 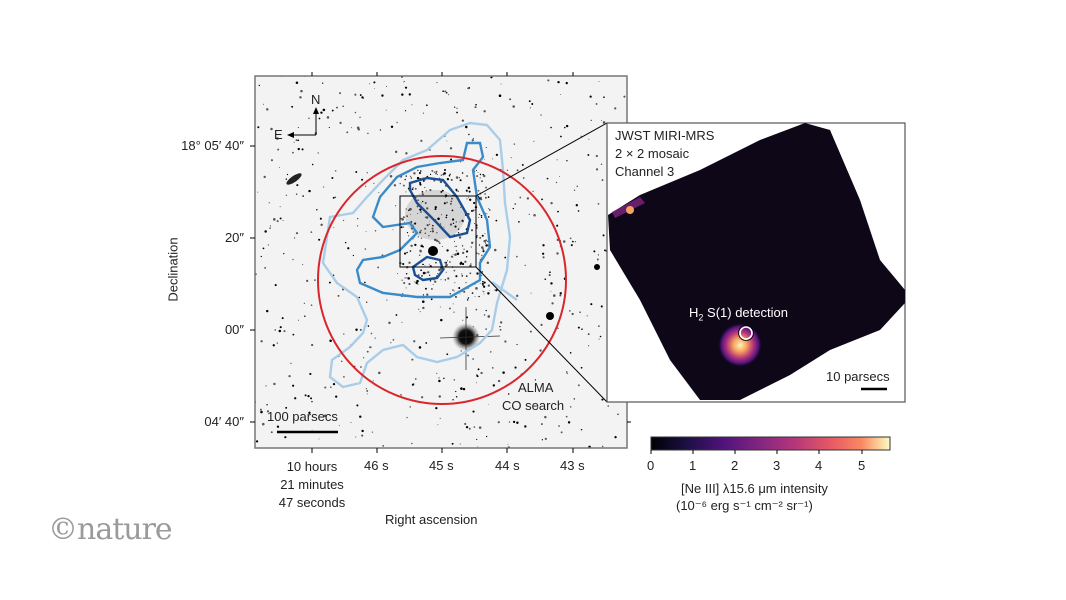 I want to click on x-tick-label-first: 10 hours 21 minutes 47 seconds, so click(x=312, y=485).